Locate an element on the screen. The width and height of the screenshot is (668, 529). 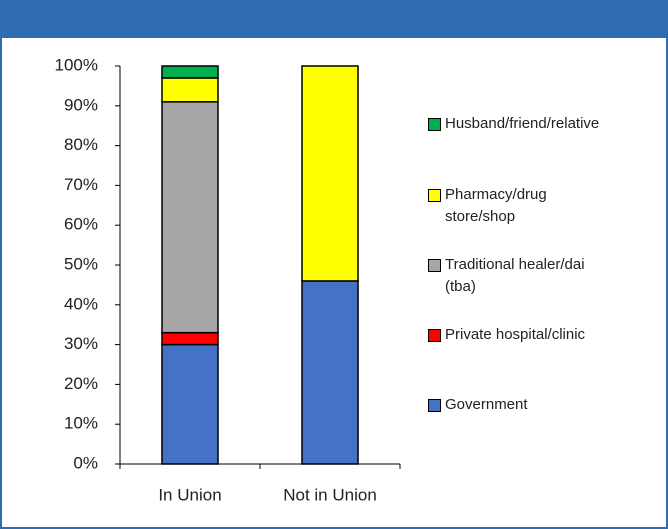
x-tick-label: In Union is located at coordinates (189, 494).